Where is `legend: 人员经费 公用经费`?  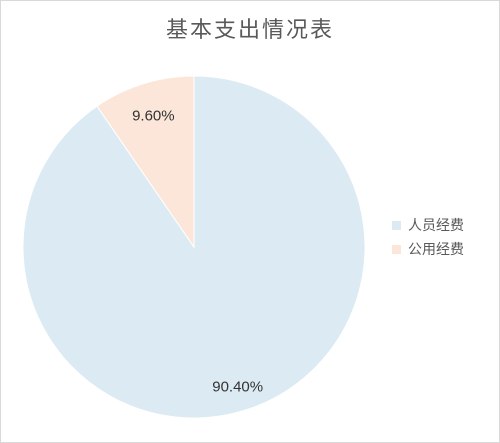 legend: 人员经费 公用经费 is located at coordinates (428, 237).